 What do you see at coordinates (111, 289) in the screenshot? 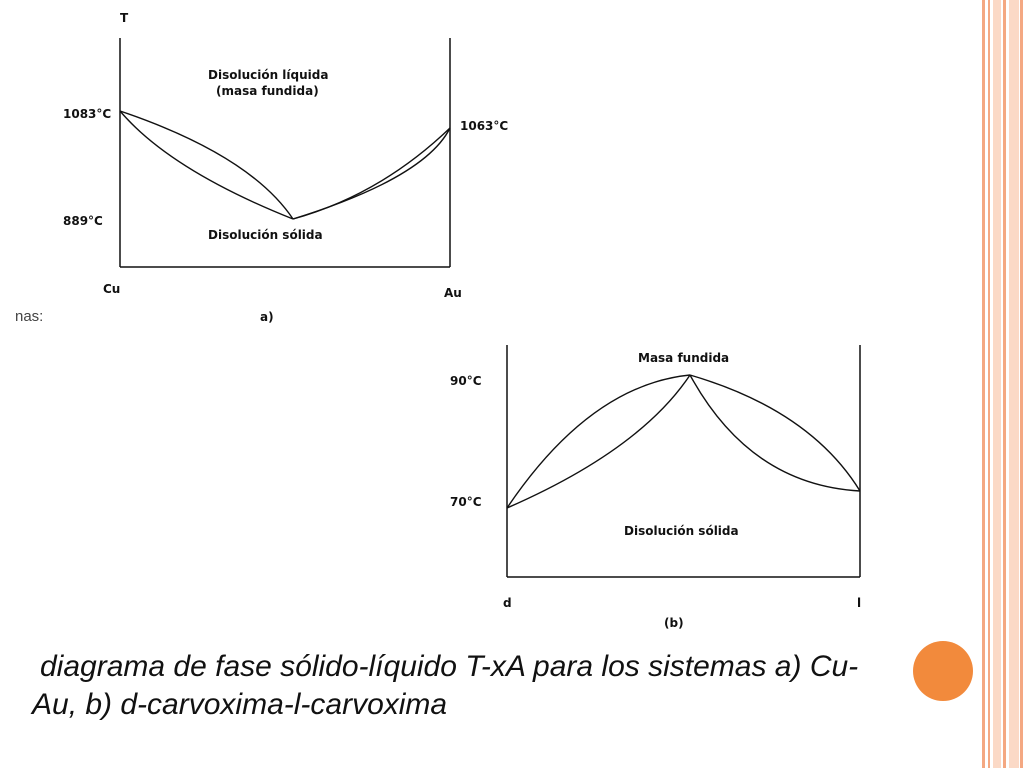
I see `comp-left-label: Cu` at bounding box center [111, 289].